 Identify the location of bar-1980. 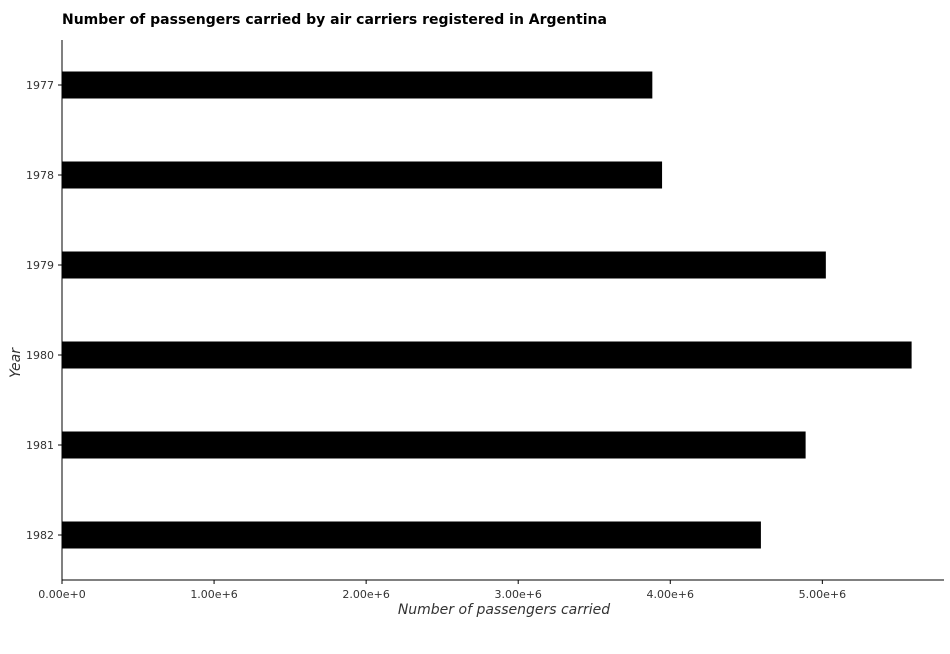
(487, 355).